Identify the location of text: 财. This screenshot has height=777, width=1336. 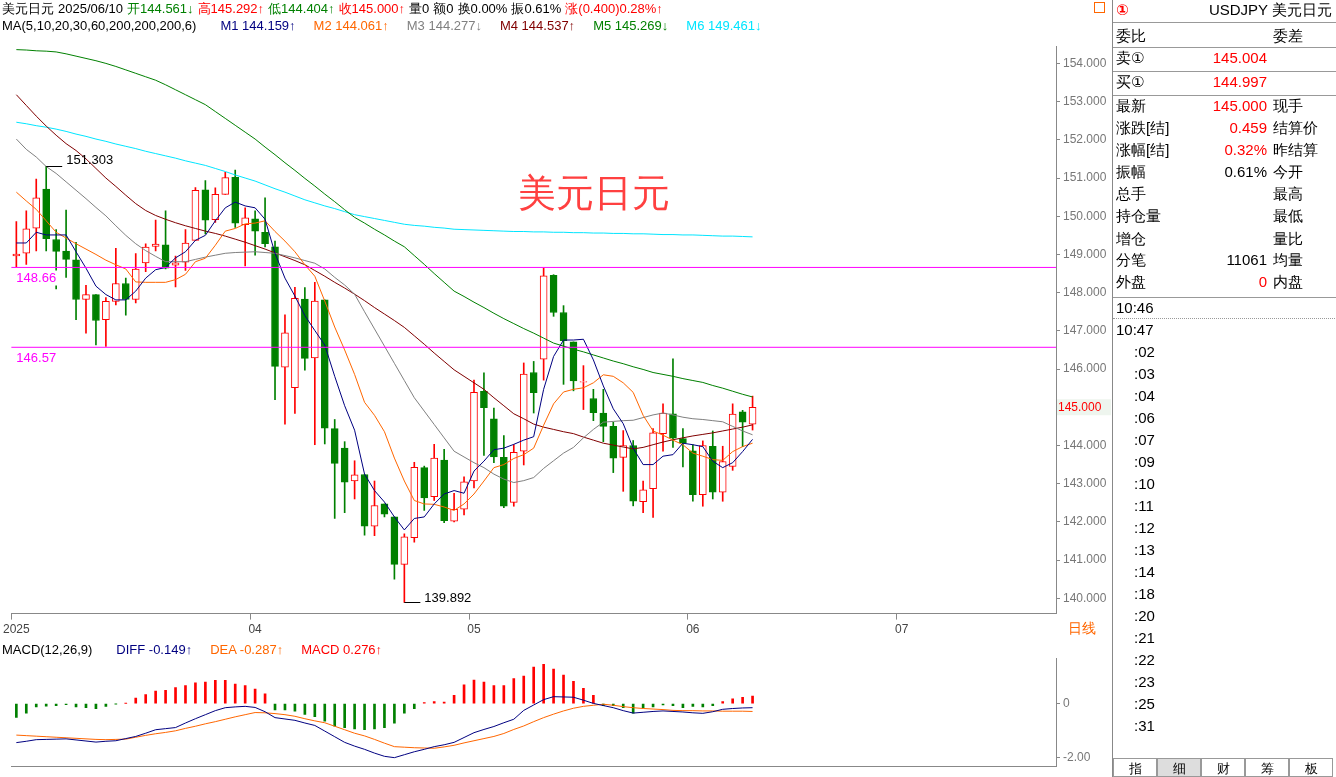
(1223, 767).